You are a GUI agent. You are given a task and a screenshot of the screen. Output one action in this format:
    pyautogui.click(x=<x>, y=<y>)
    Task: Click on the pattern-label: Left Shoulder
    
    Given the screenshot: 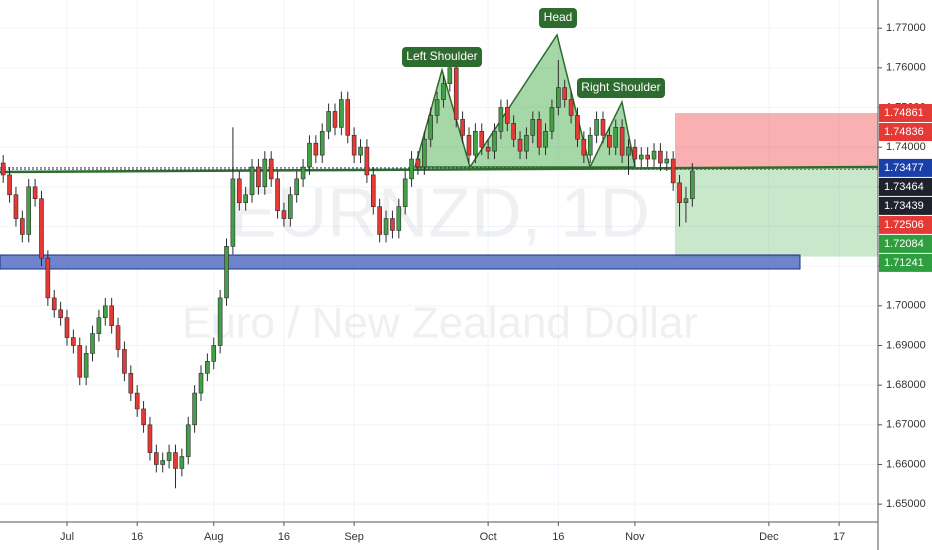 What is the action you would take?
    pyautogui.click(x=441, y=56)
    